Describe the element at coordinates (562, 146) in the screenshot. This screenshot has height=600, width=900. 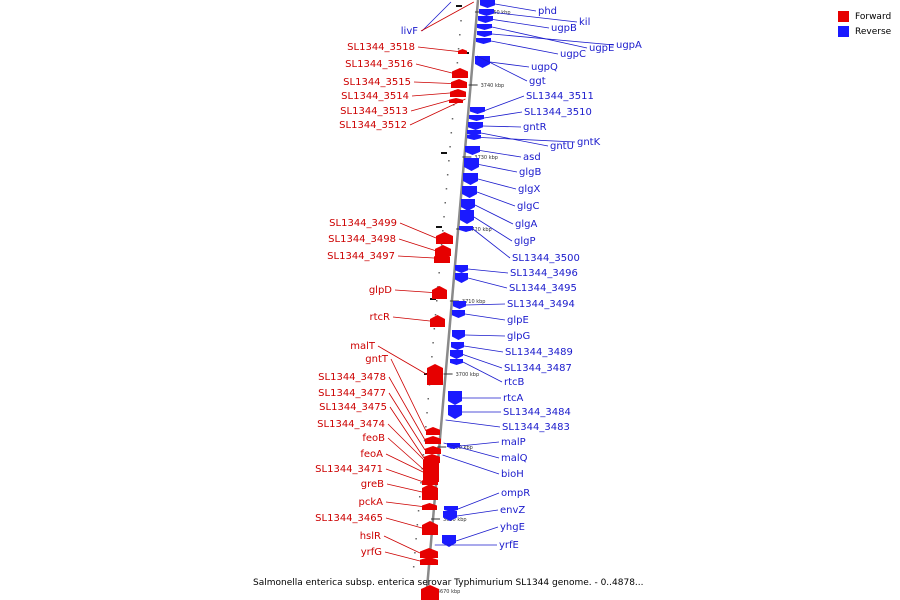
I see `reverse-gene-label: gntU` at that location.